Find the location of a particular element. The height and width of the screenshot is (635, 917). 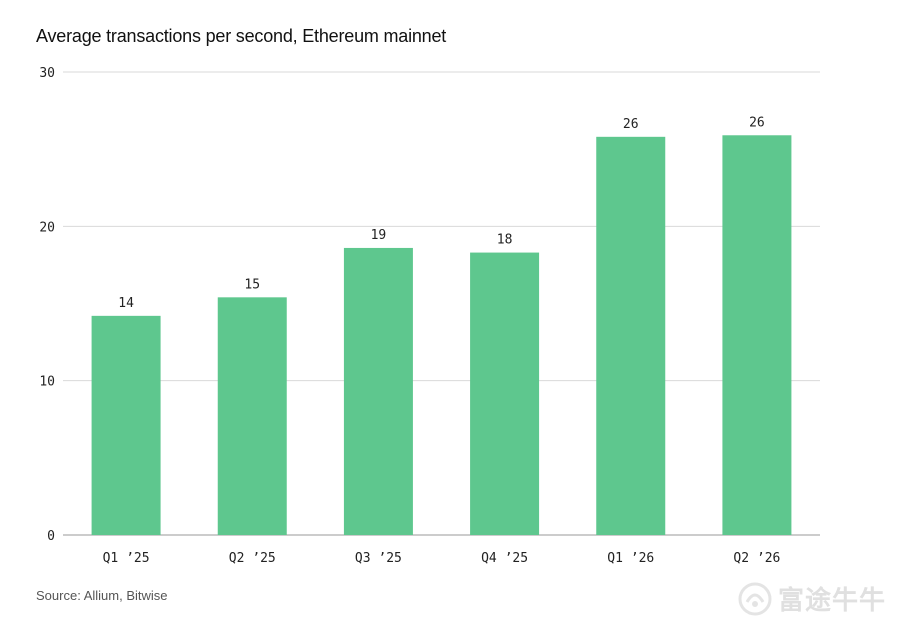

y-tick-label: 0 is located at coordinates (51, 536).